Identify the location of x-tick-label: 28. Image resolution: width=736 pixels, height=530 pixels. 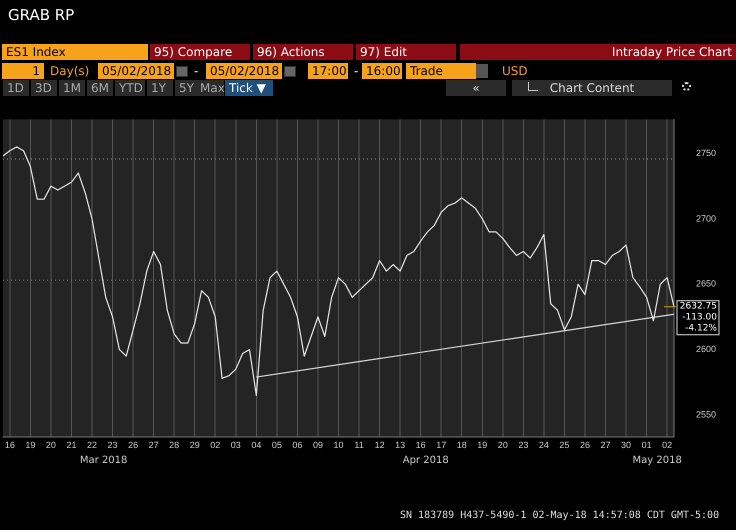
(174, 445).